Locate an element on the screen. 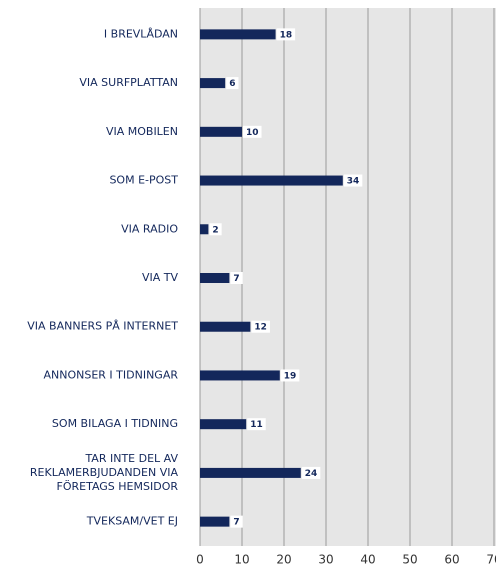 This screenshot has width=496, height=568. value-label-group: 18 is located at coordinates (286, 34).